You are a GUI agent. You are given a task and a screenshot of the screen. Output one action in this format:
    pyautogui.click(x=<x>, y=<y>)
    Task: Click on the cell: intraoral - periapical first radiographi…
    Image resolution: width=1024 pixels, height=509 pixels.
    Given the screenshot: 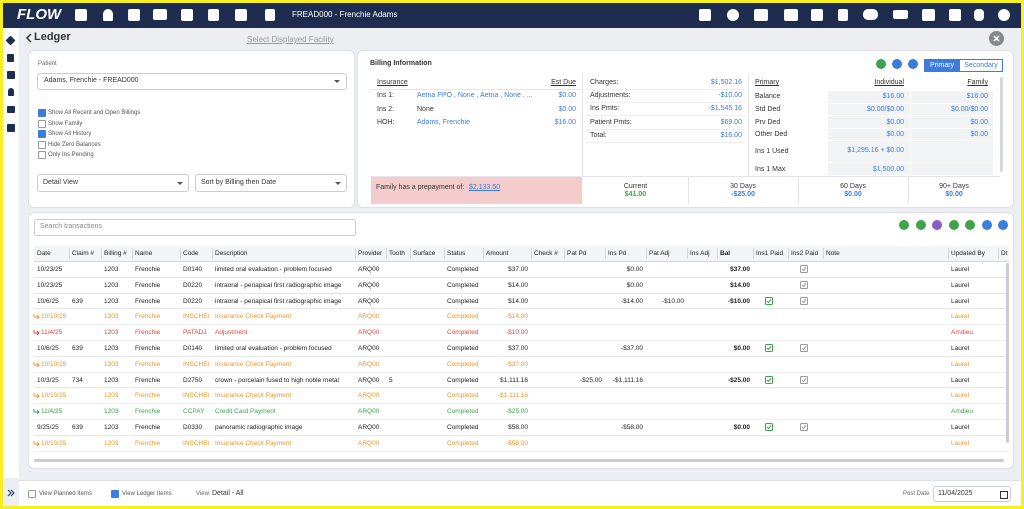 What is the action you would take?
    pyautogui.click(x=283, y=302)
    